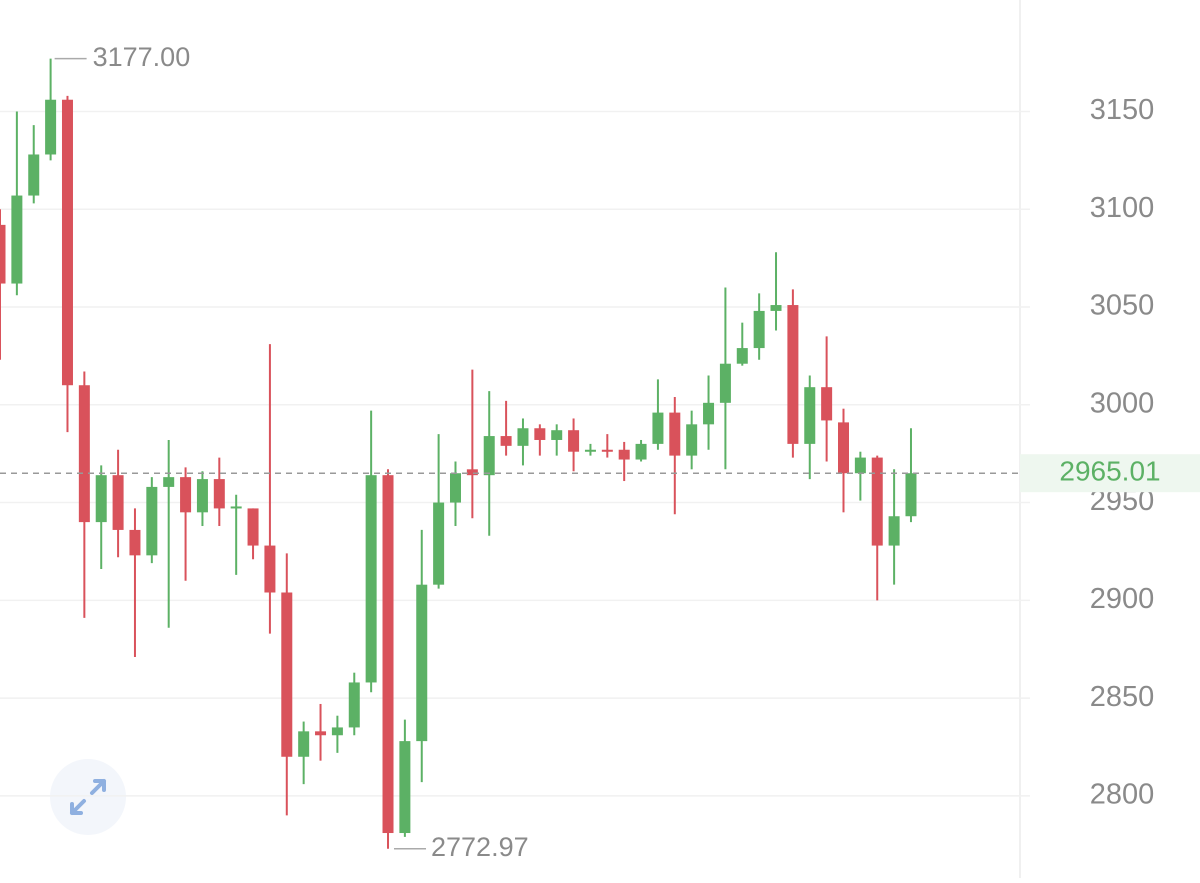  I want to click on y-tick-label: 2850, so click(1122, 697).